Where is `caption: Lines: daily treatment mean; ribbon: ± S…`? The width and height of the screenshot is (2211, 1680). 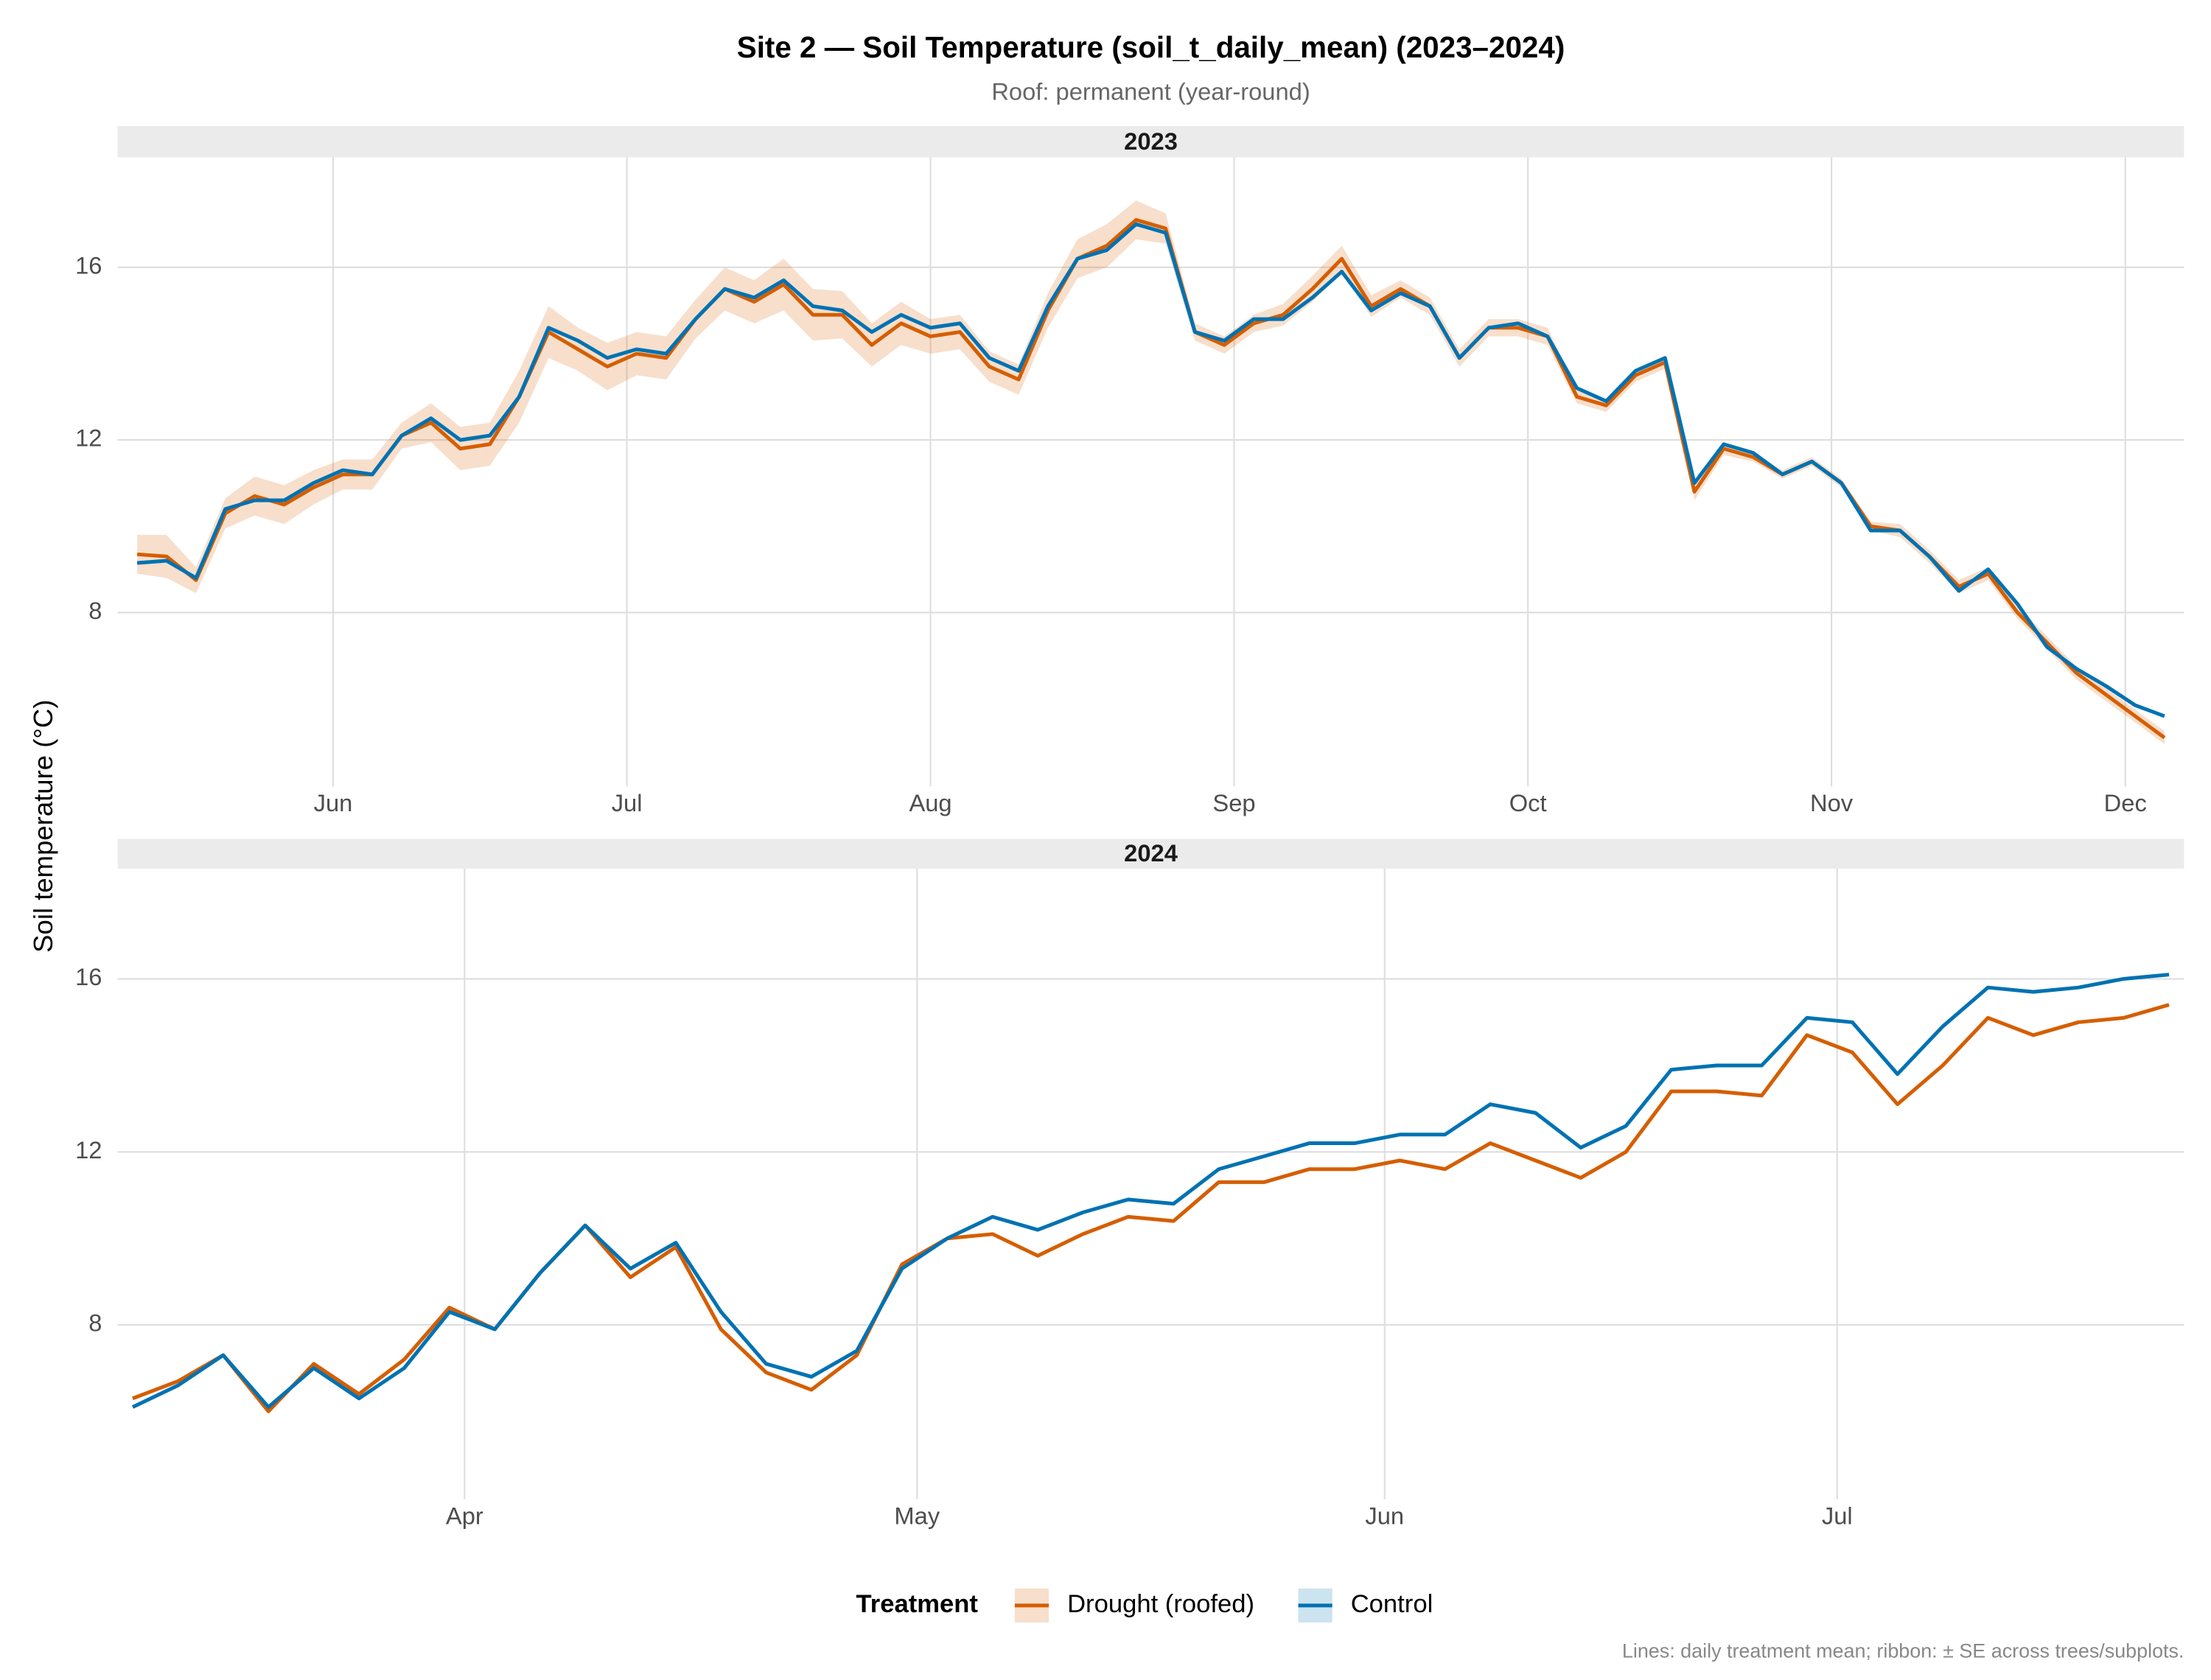 caption: Lines: daily treatment mean; ribbon: ± S… is located at coordinates (1903, 1650).